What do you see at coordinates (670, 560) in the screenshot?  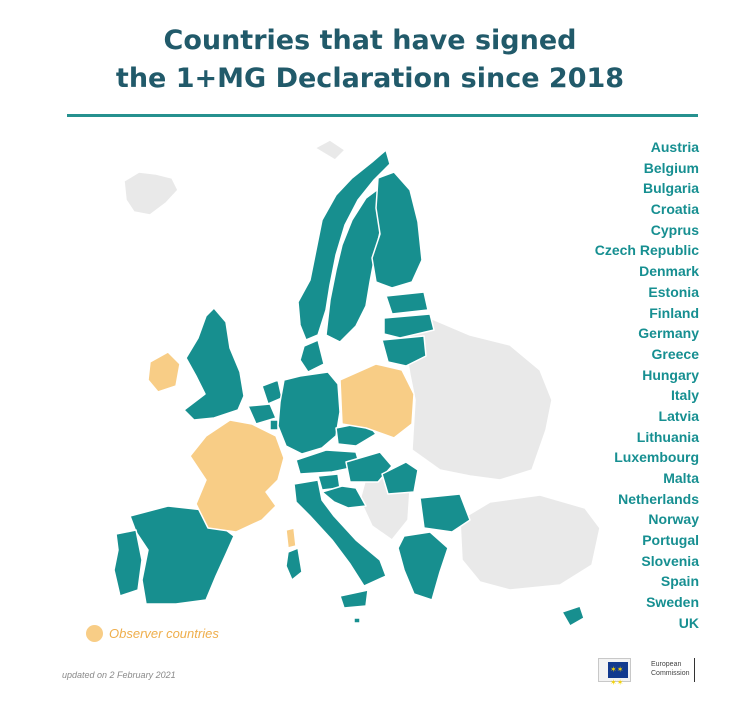 I see `country-item: Slovenia` at bounding box center [670, 560].